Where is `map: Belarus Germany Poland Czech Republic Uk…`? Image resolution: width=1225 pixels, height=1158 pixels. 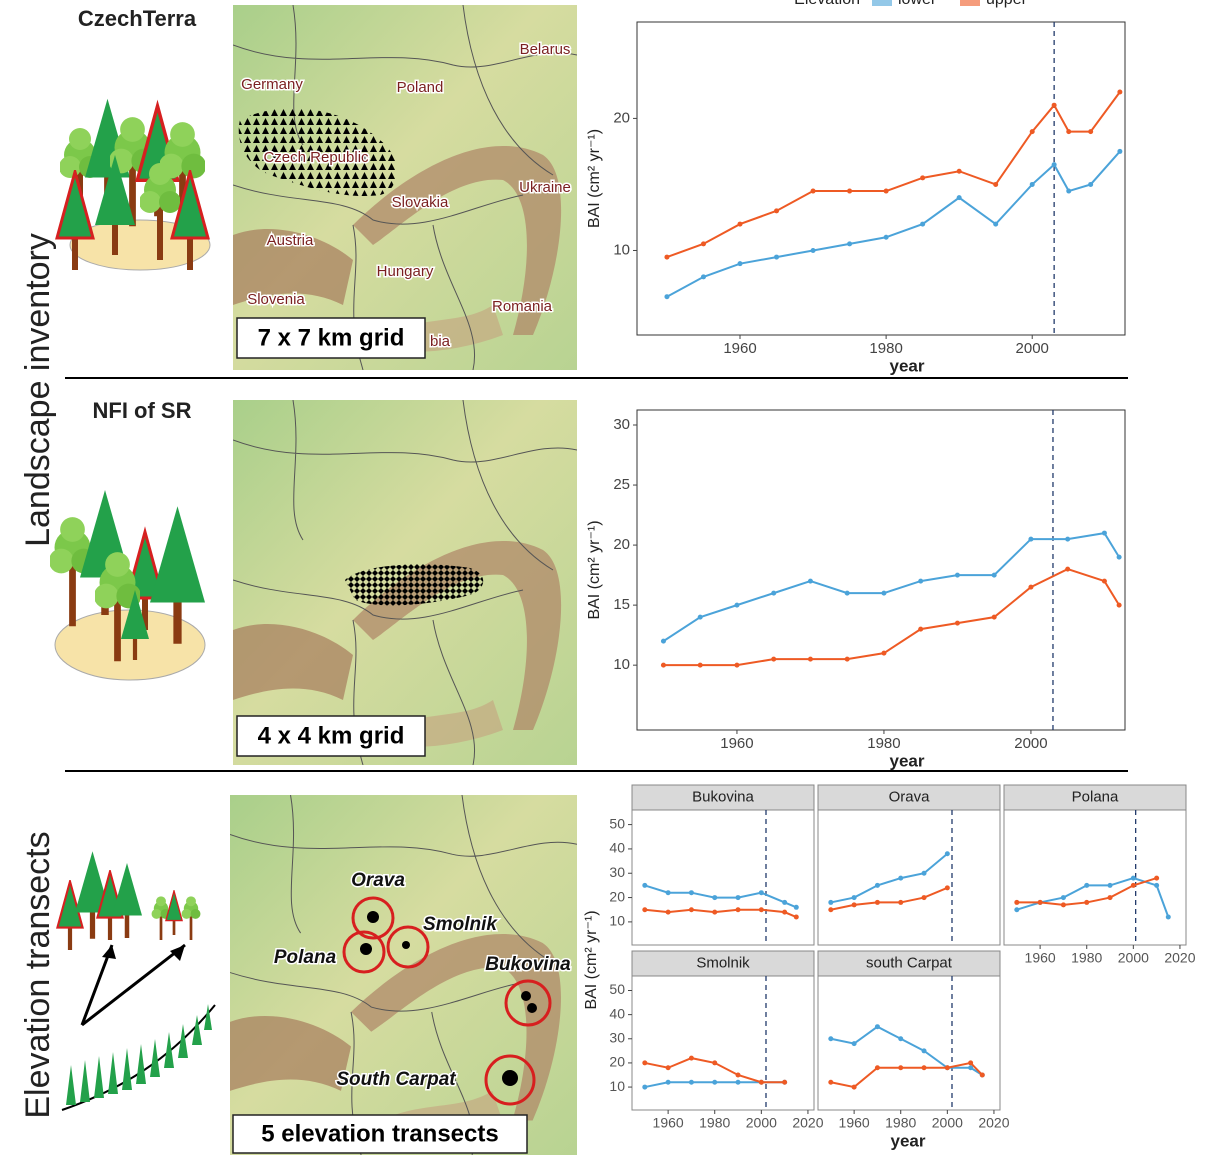 map: Belarus Germany Poland Czech Republic Uk… is located at coordinates (405, 187).